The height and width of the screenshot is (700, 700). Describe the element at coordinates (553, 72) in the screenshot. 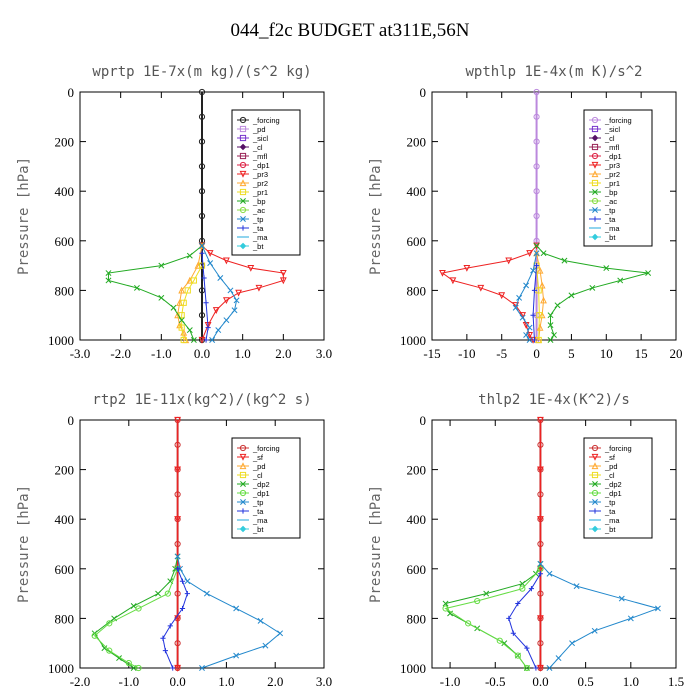

I see `panel-title: wpthlp 1E-4x(m K)/s^2` at that location.